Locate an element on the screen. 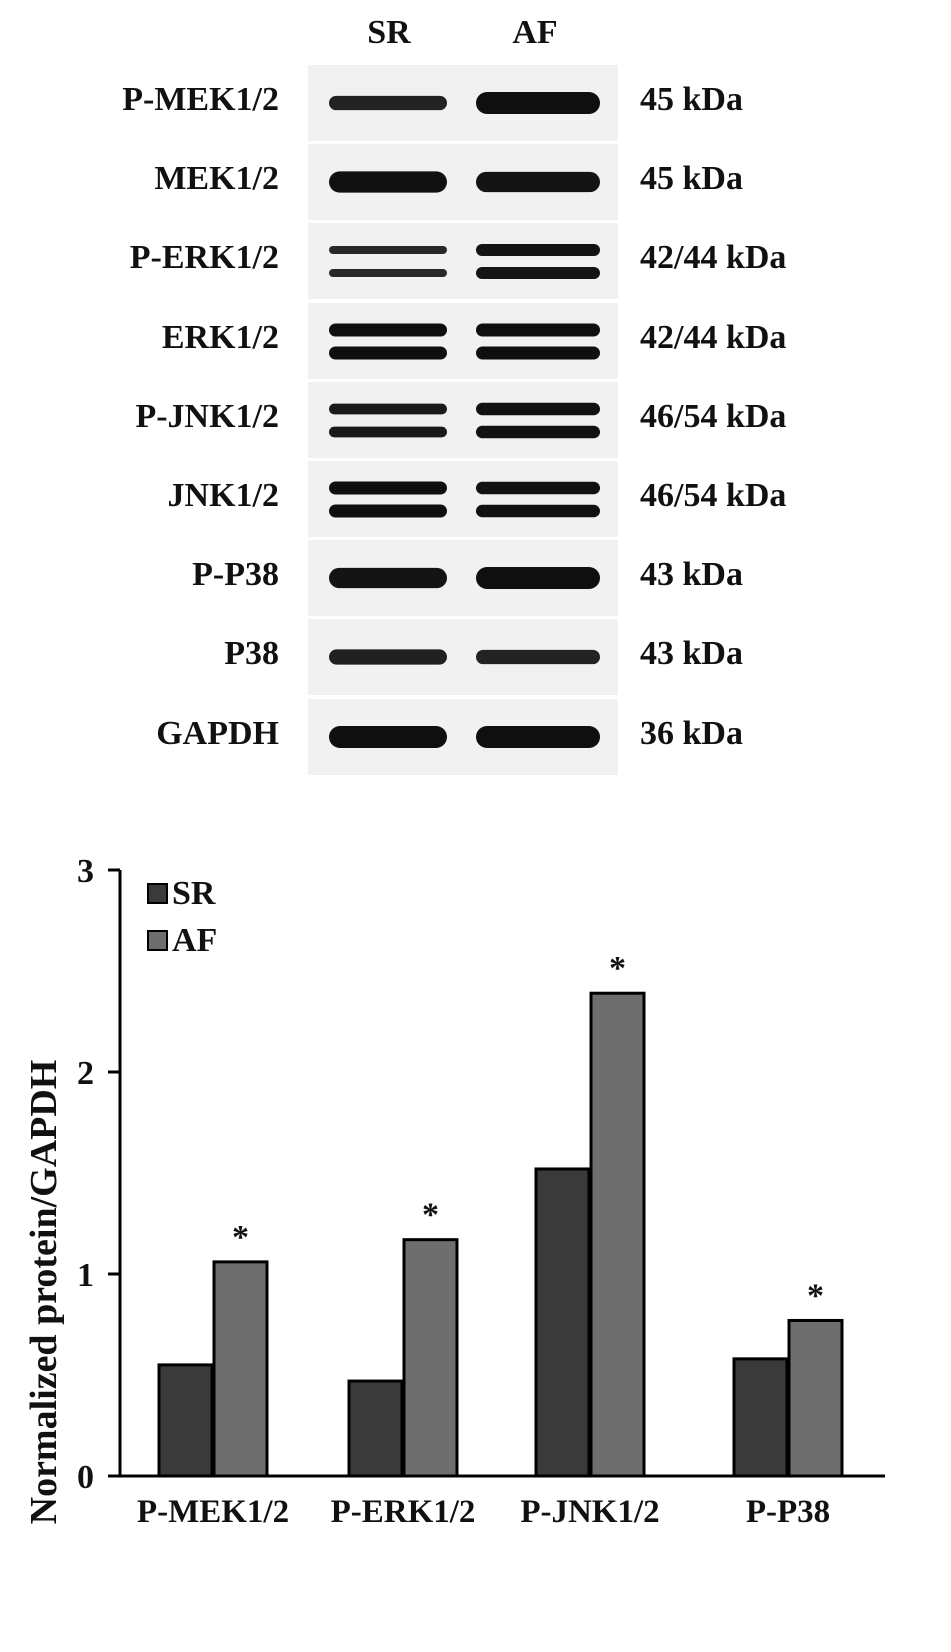 Image resolution: width=951 pixels, height=1652 pixels. legend-swatch-sr is located at coordinates (157, 893).